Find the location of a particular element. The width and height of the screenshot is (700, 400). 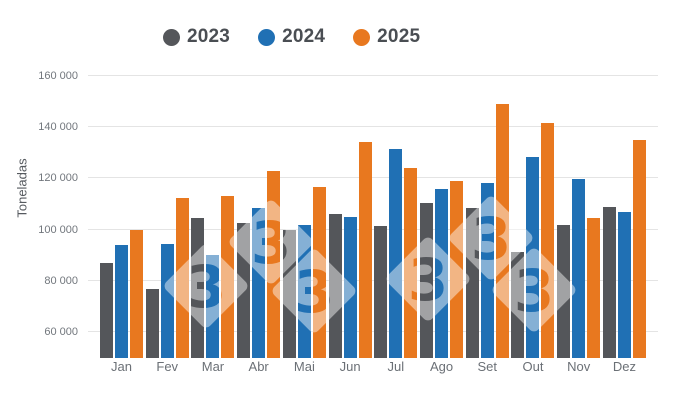

y-tick-label: 80 000 is located at coordinates (61, 281).